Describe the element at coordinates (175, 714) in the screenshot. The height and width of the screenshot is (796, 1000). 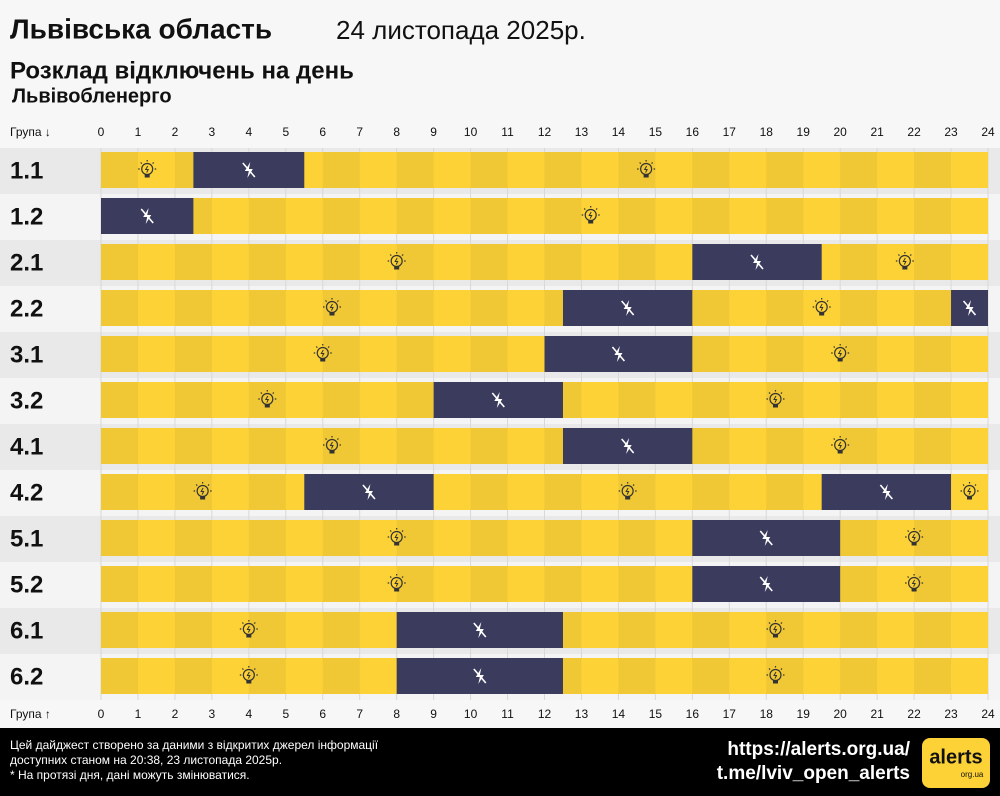
I see `x-tick-label: 2` at that location.